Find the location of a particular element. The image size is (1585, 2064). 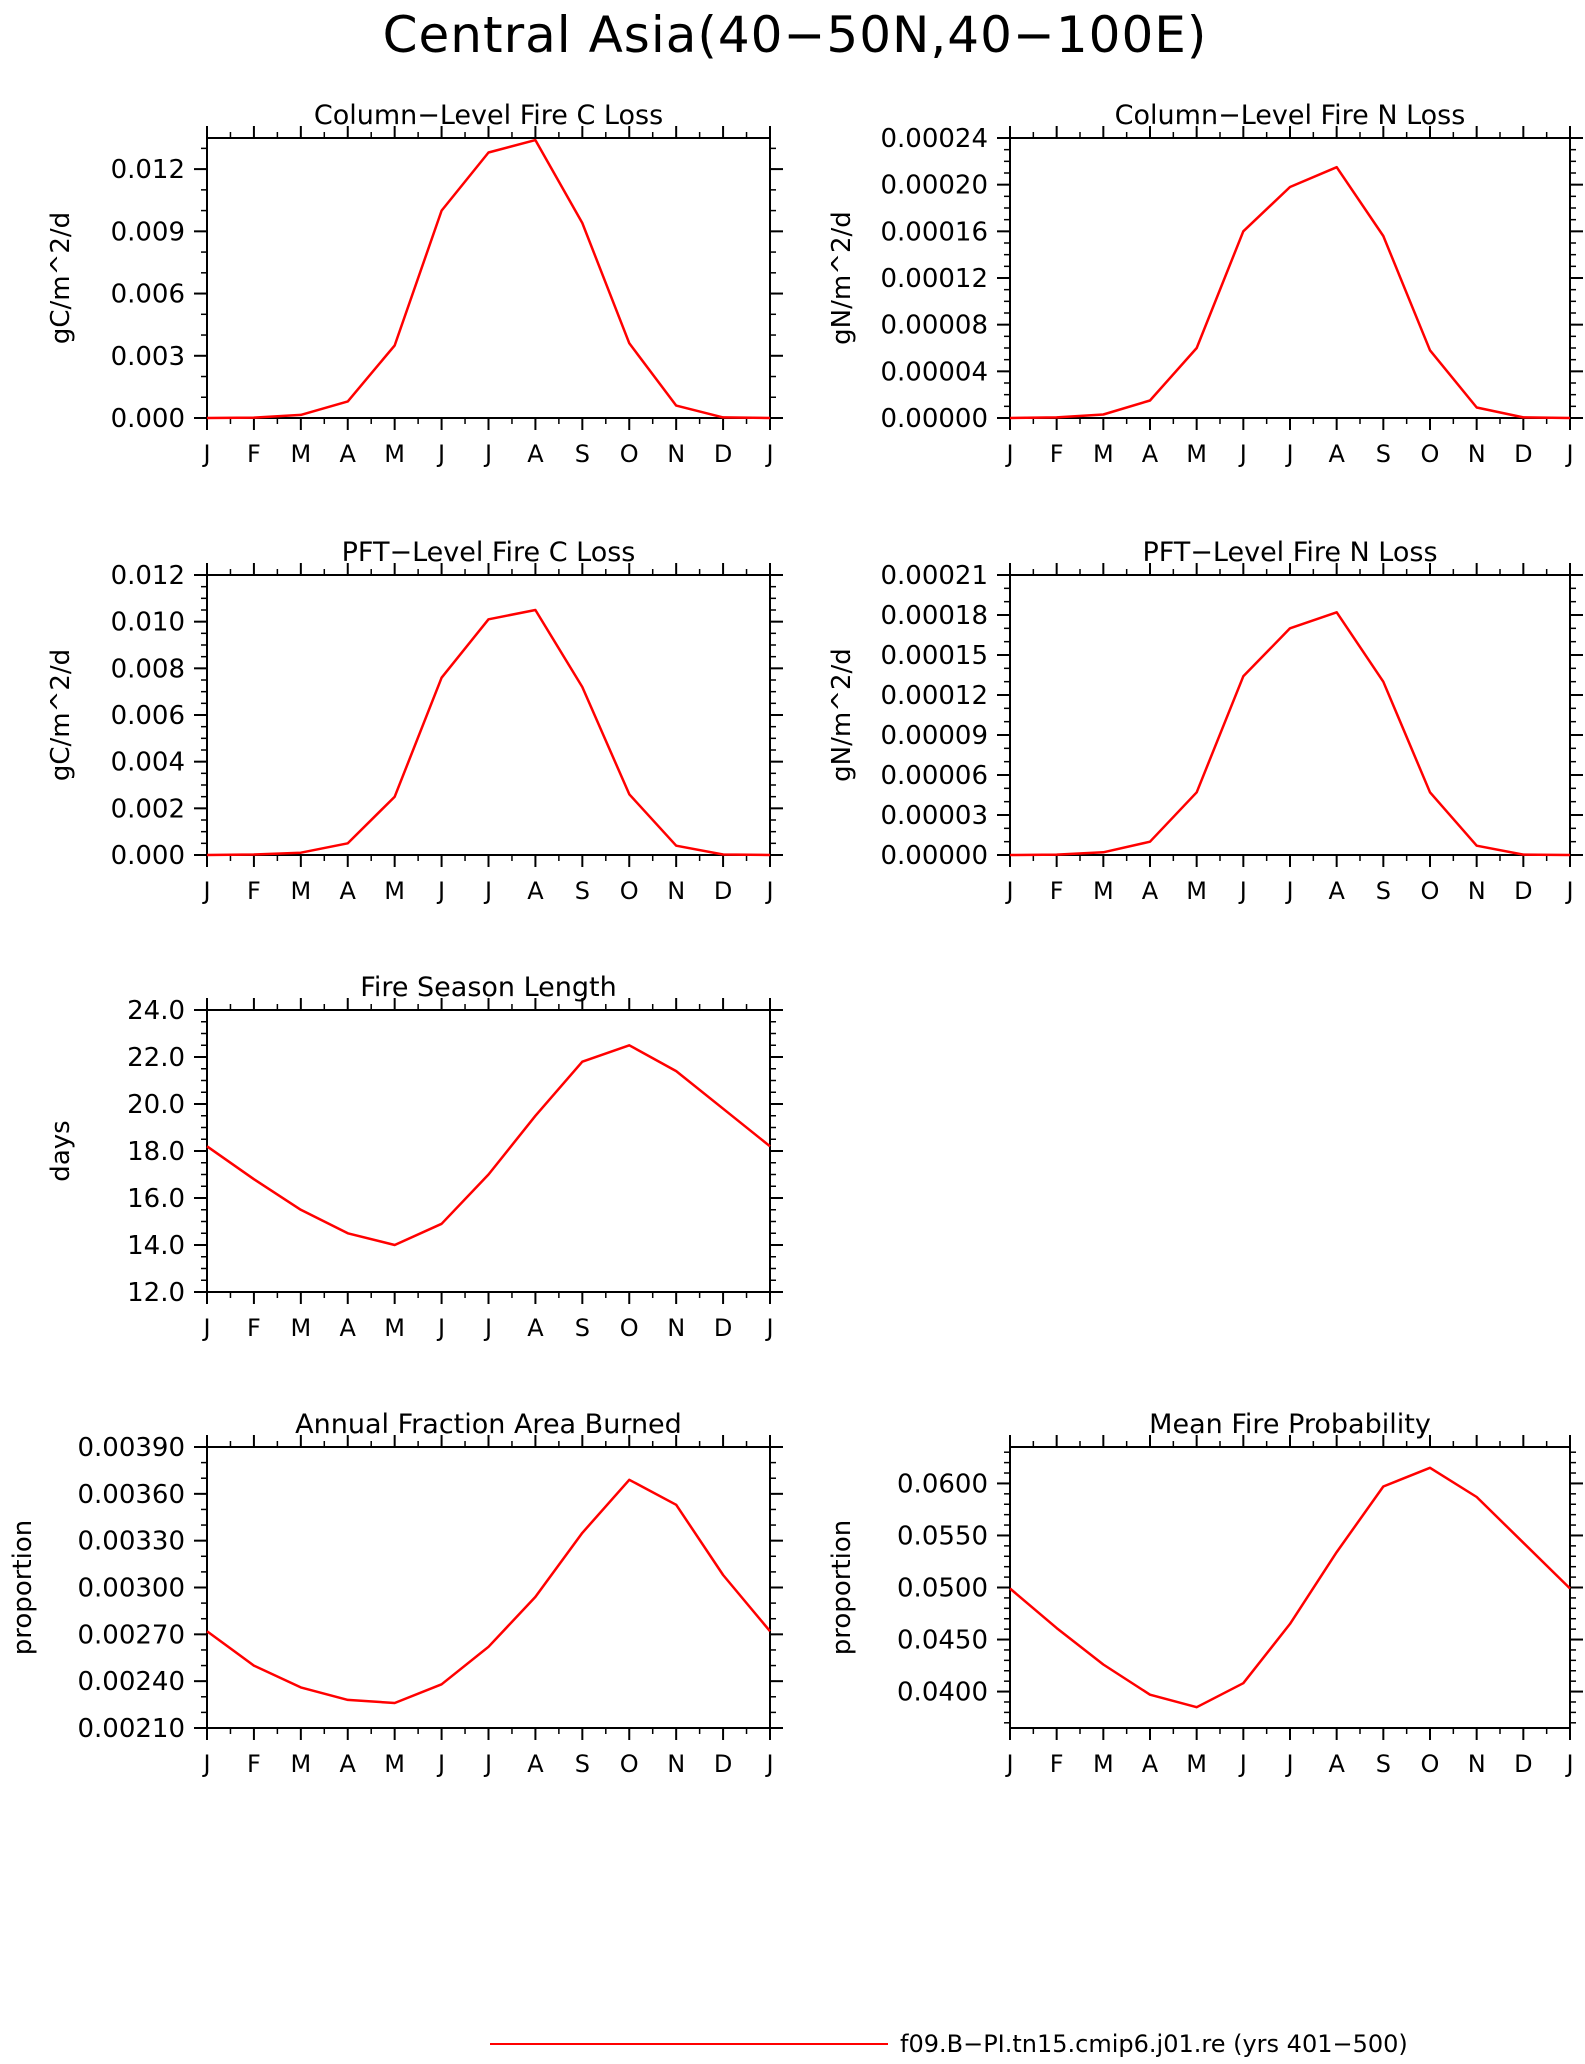

y-tick-label: 0.006 is located at coordinates (148, 716).